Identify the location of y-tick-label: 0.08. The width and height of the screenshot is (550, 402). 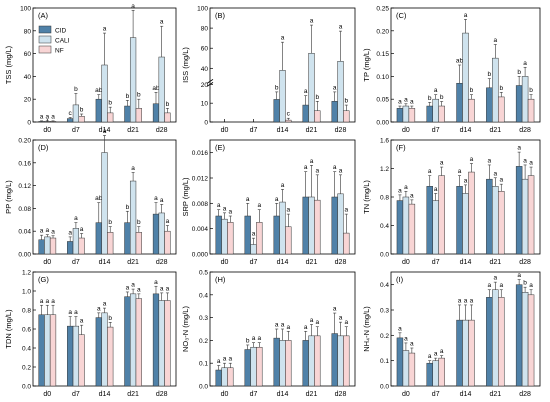
(24, 209).